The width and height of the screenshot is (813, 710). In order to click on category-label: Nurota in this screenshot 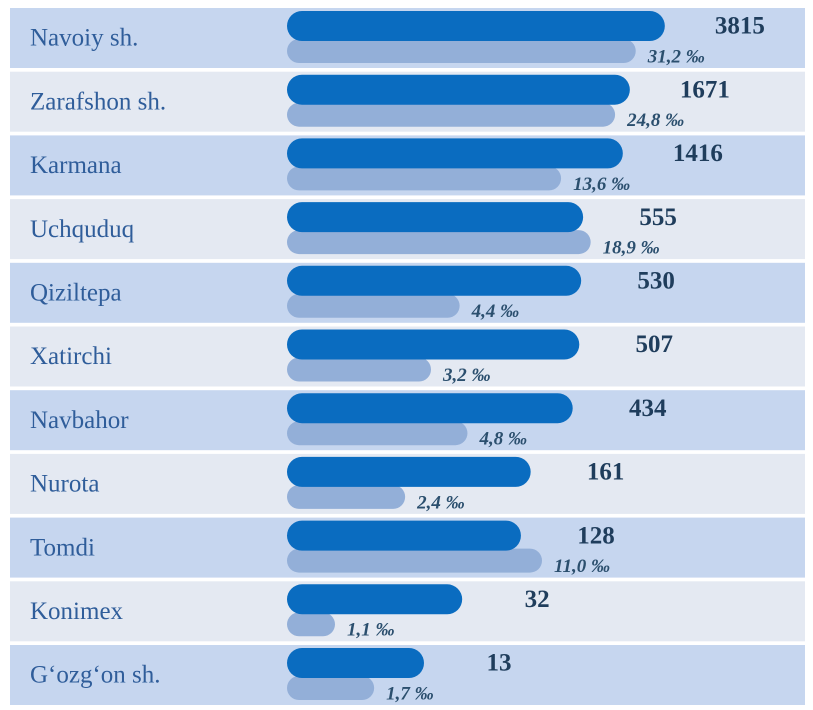, I will do `click(64, 484)`.